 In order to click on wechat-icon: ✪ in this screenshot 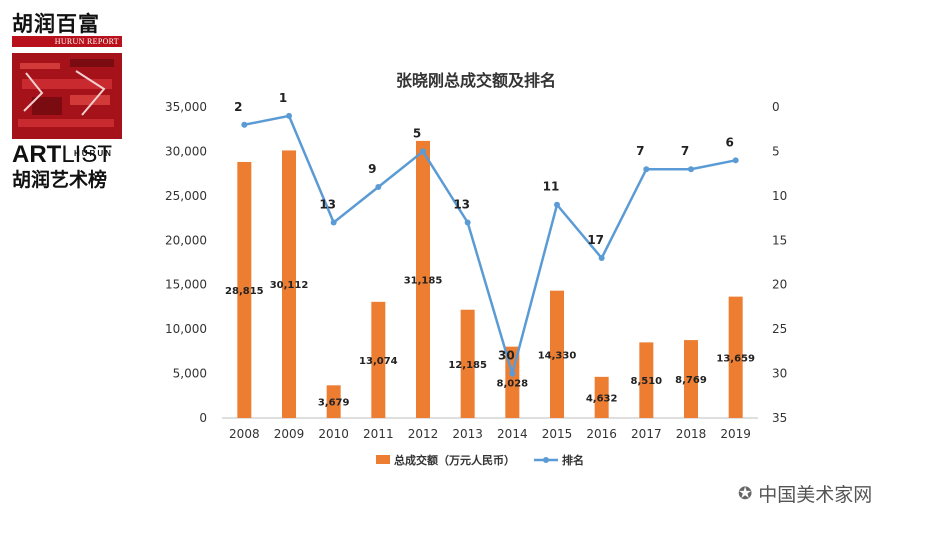, I will do `click(745, 493)`.